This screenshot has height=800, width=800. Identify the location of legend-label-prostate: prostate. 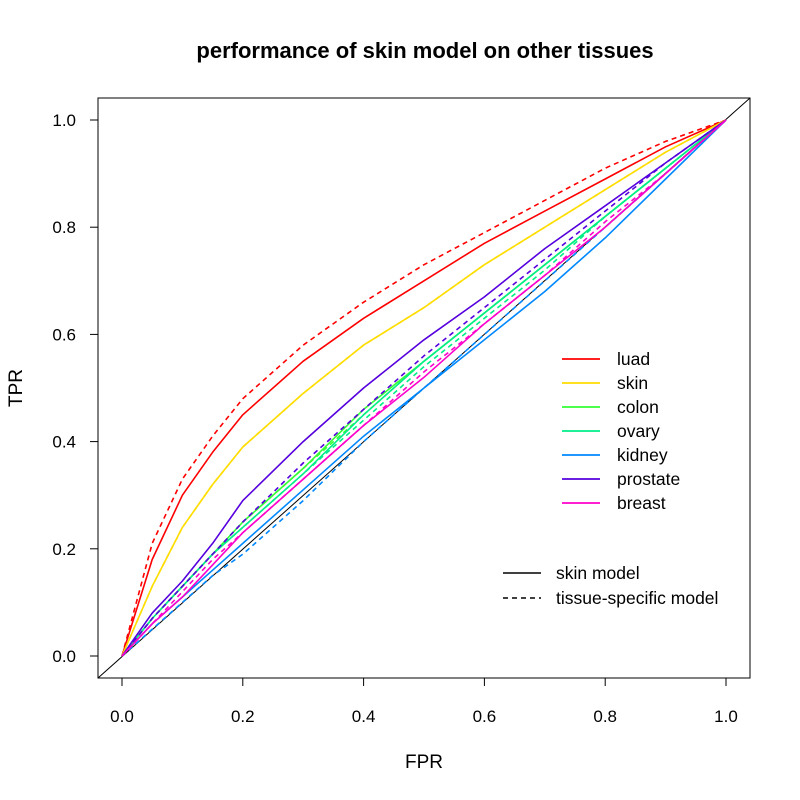
(648, 479).